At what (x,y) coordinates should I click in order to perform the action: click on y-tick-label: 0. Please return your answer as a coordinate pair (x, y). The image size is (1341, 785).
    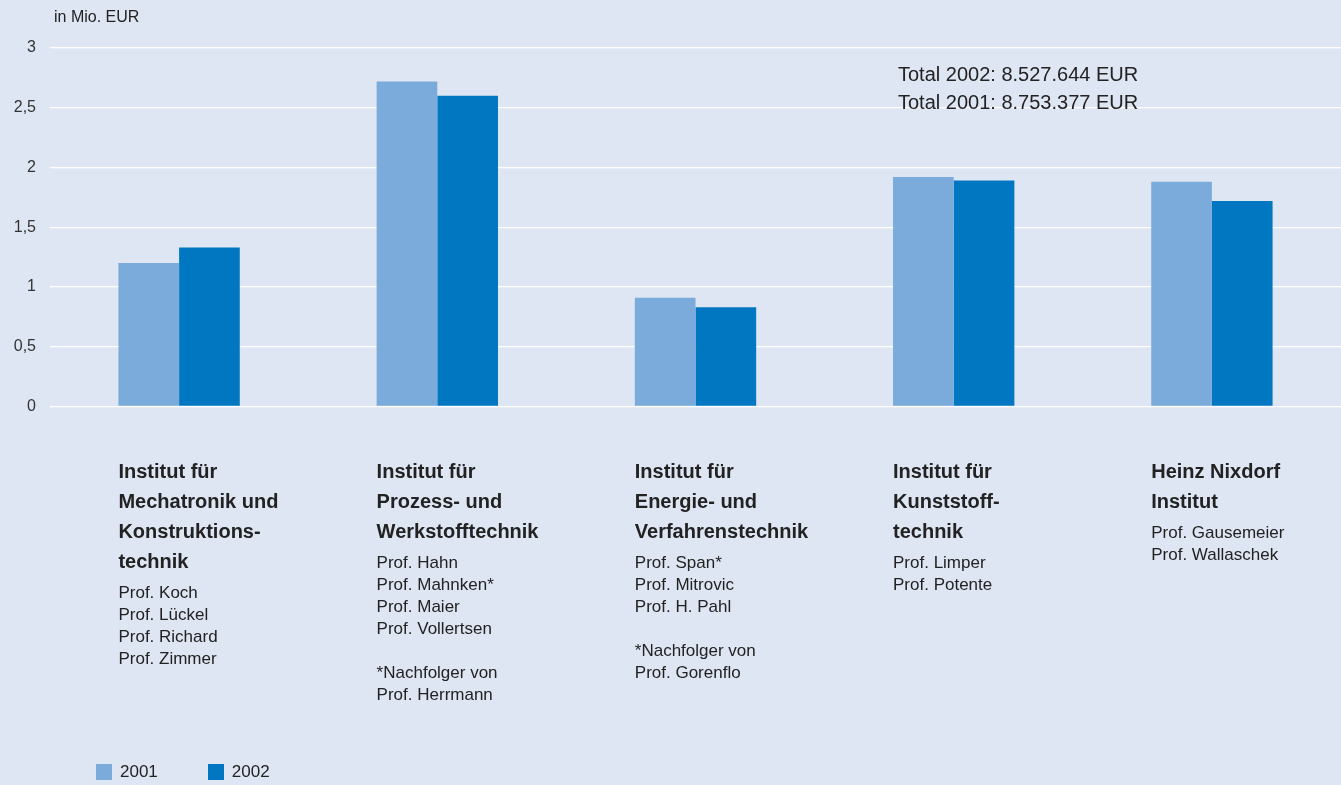
    Looking at the image, I should click on (32, 405).